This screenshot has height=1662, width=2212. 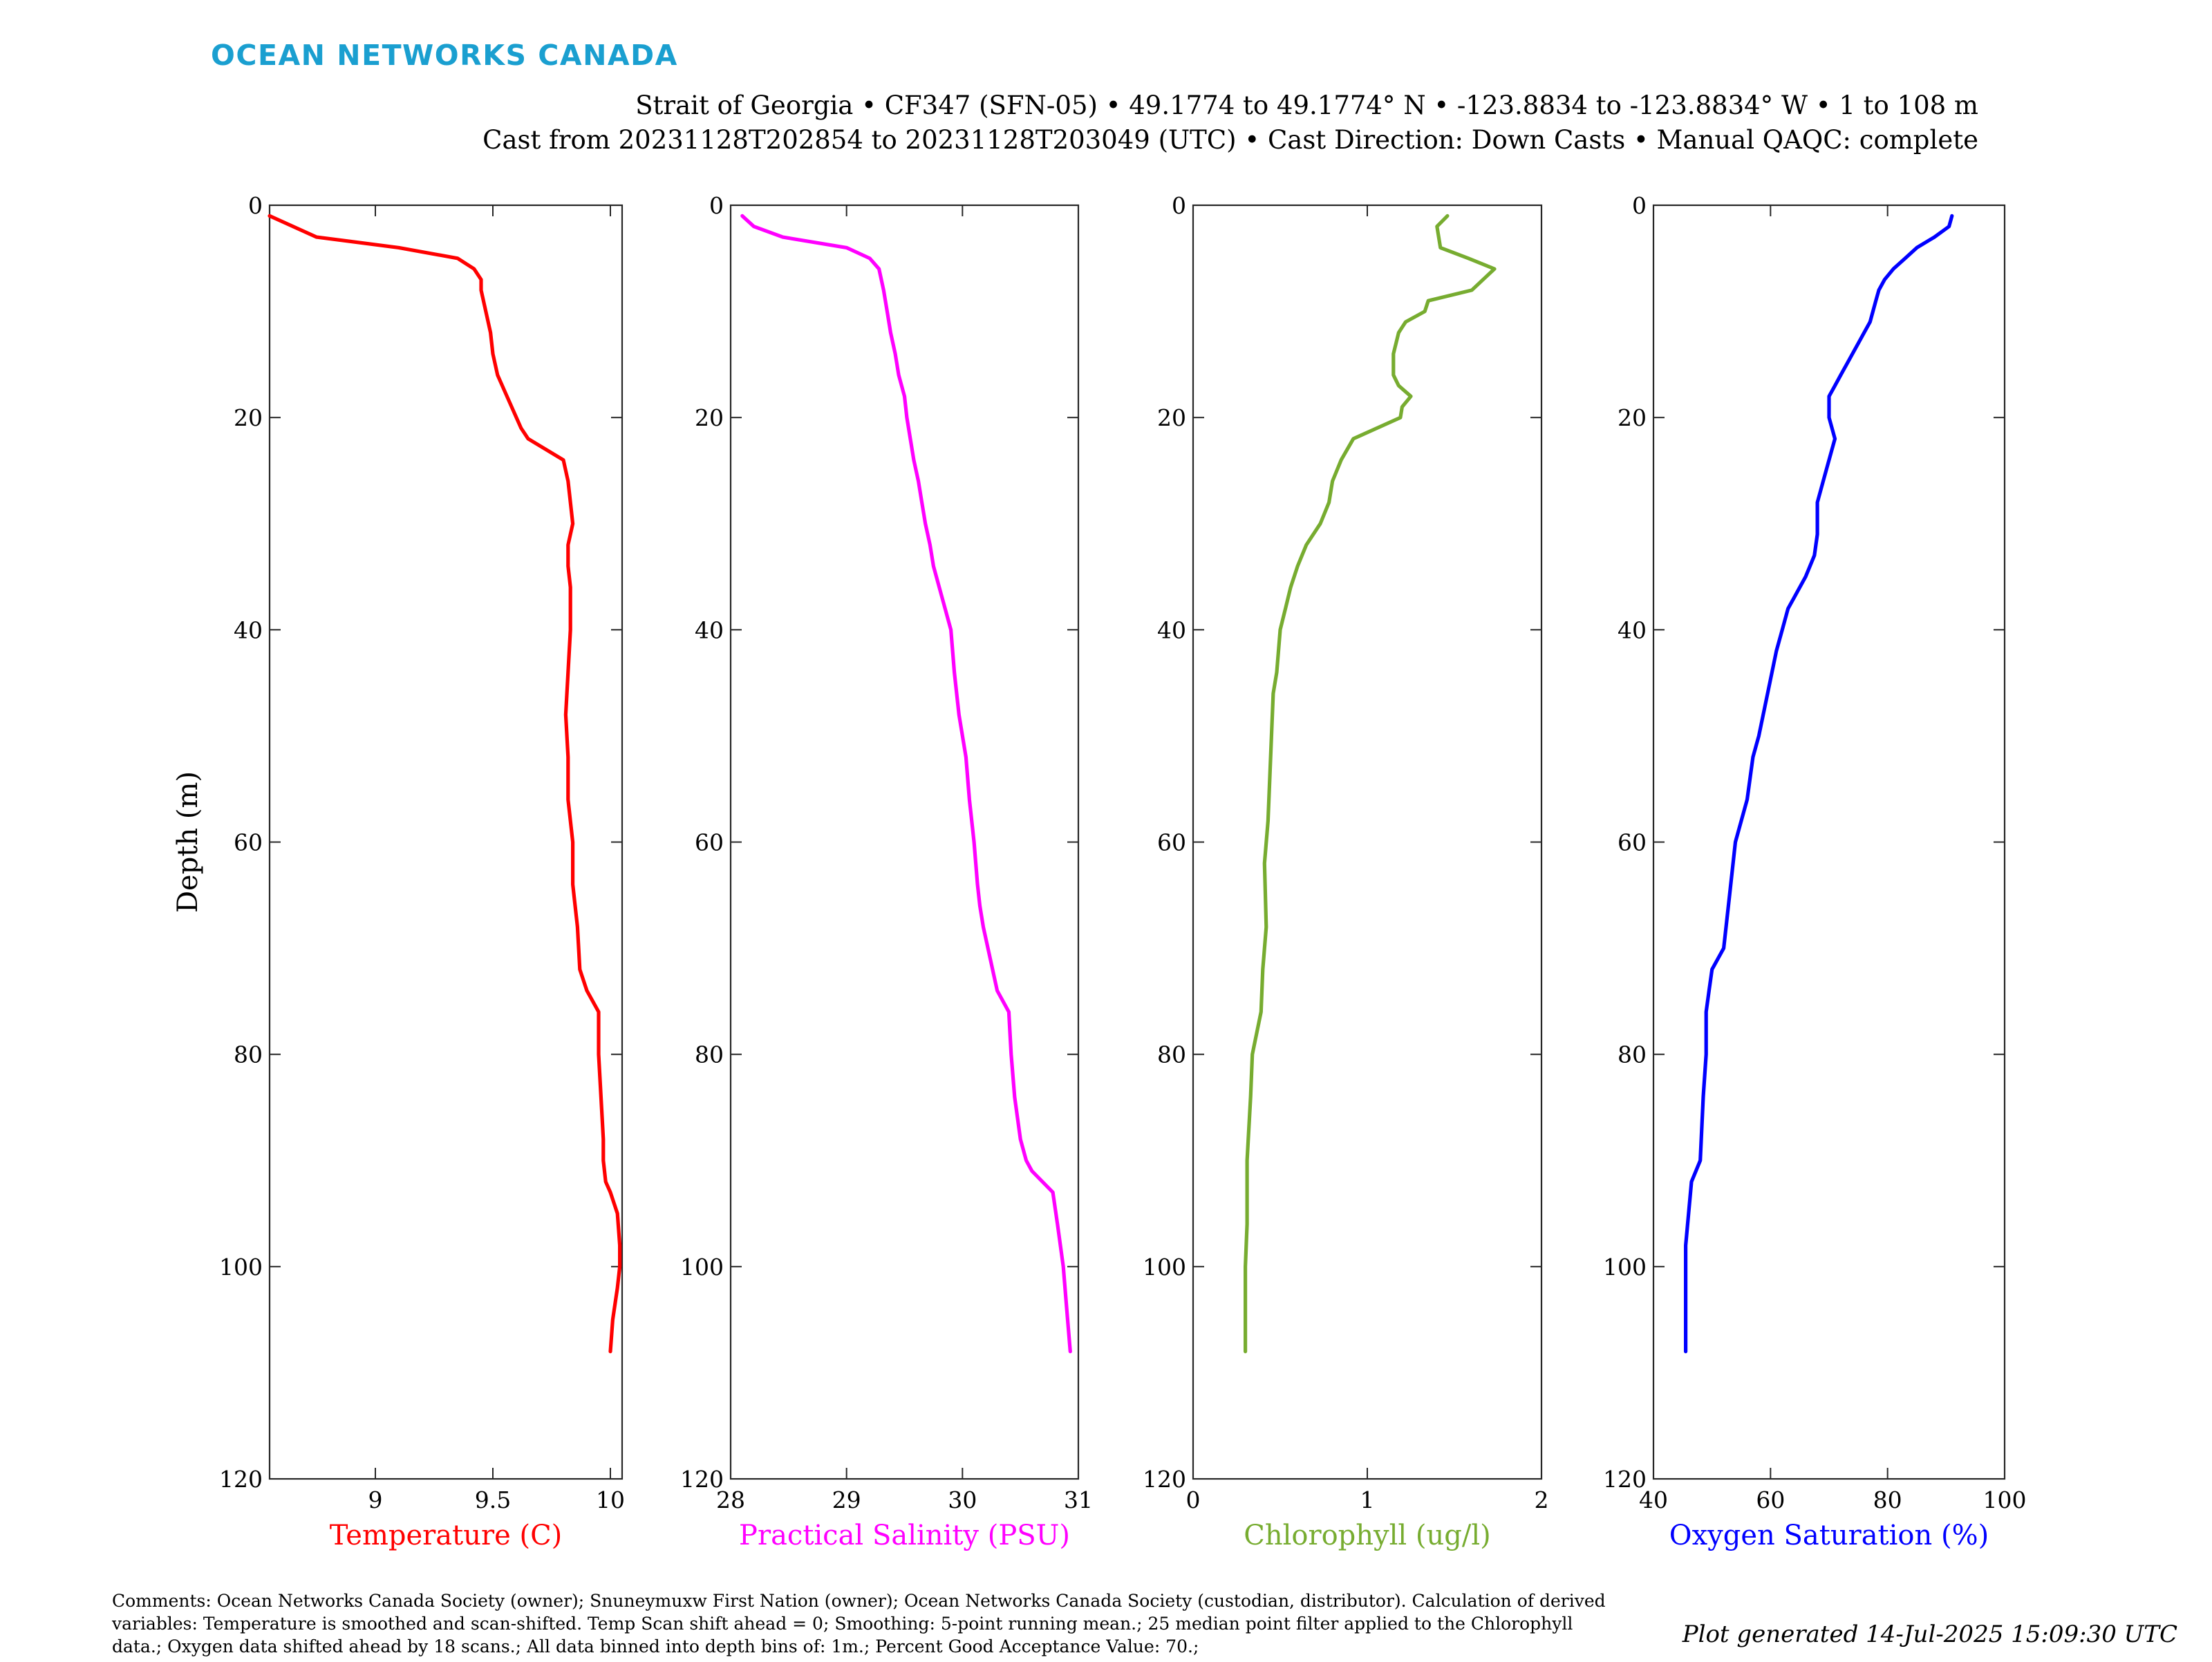 What do you see at coordinates (1625, 1479) in the screenshot?
I see `oxygen-ytick-label: 120` at bounding box center [1625, 1479].